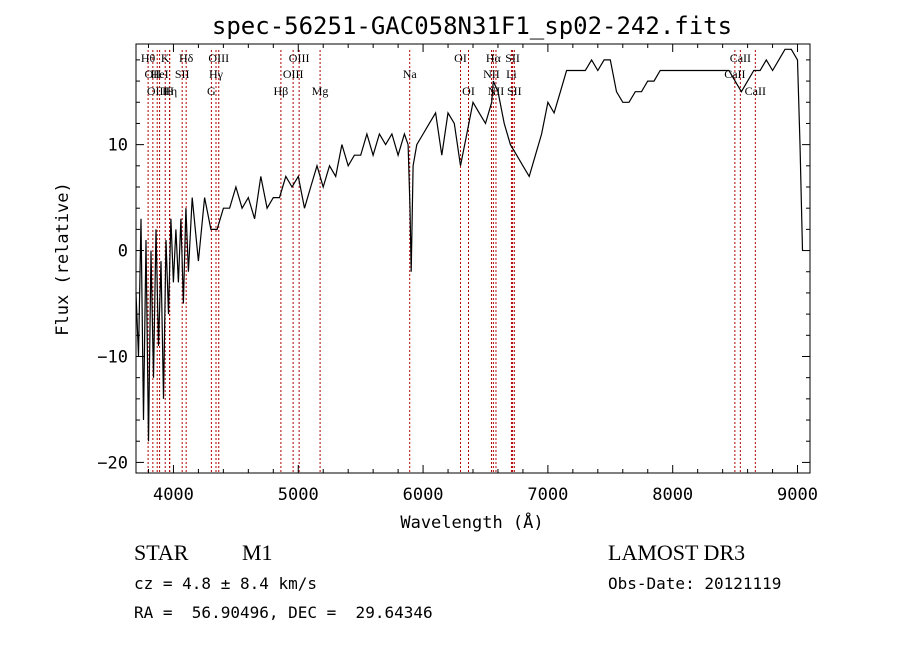 This screenshot has width=900, height=649. I want to click on line-label-15: Mg, so click(320, 91).